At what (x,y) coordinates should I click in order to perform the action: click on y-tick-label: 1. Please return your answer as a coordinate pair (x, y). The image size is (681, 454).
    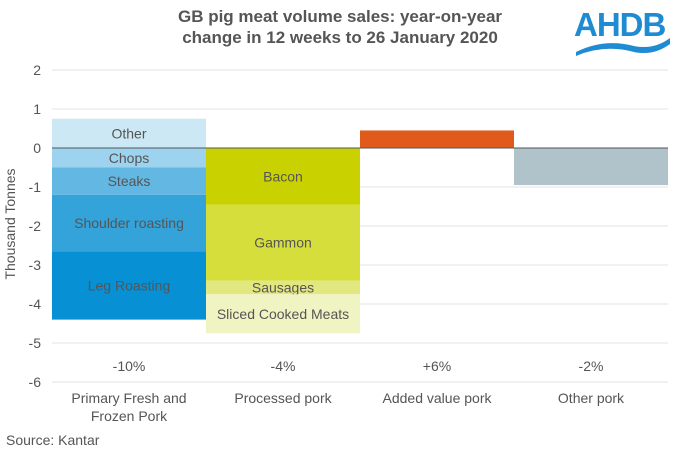
    Looking at the image, I should click on (37, 109).